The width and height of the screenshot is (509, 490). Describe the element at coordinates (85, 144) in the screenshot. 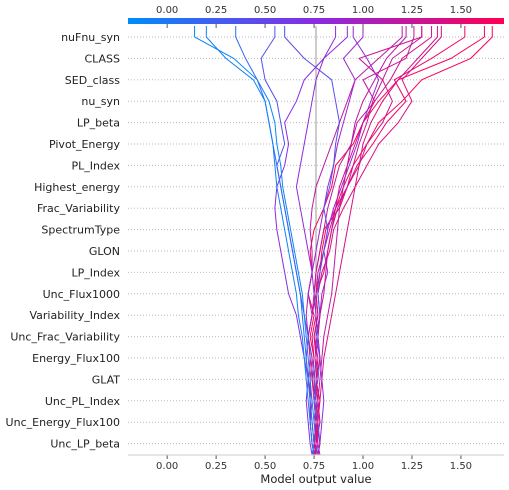

I see `feature-label: Pivot_Energy` at that location.